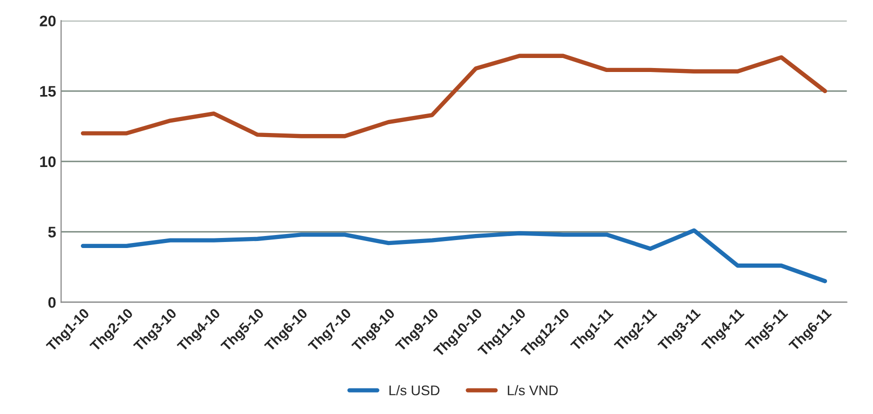  What do you see at coordinates (48, 21) in the screenshot?
I see `y-tick-label: 20` at bounding box center [48, 21].